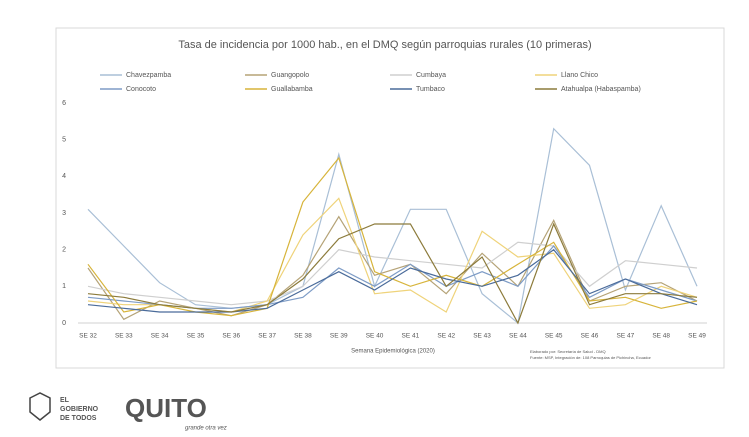 The width and height of the screenshot is (749, 437). What do you see at coordinates (339, 336) in the screenshot?
I see `x-tick-label: SE 39` at bounding box center [339, 336].